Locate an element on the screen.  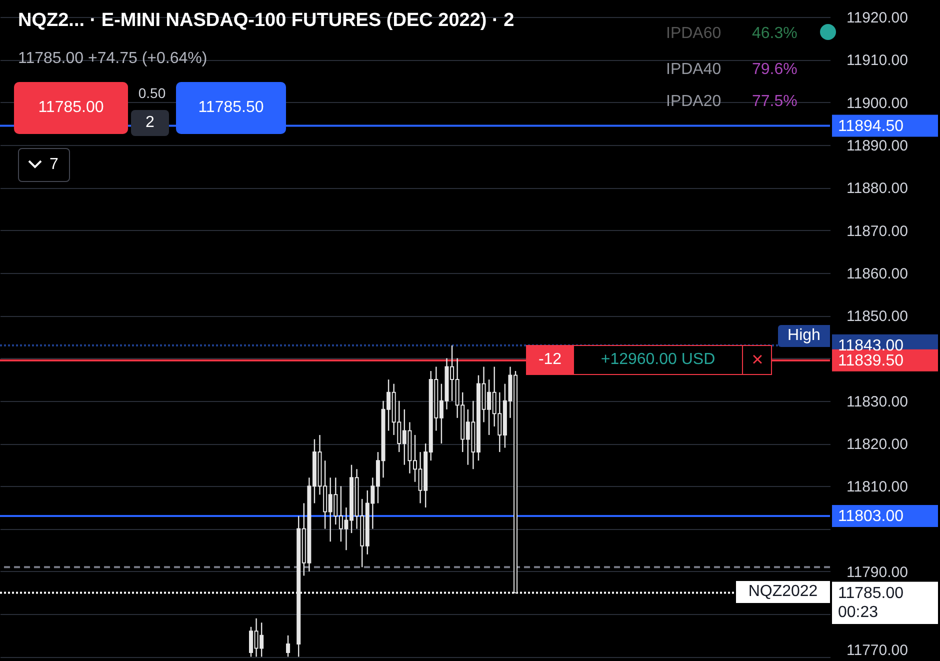
ref-line-label: 11839.50 is located at coordinates (871, 361).